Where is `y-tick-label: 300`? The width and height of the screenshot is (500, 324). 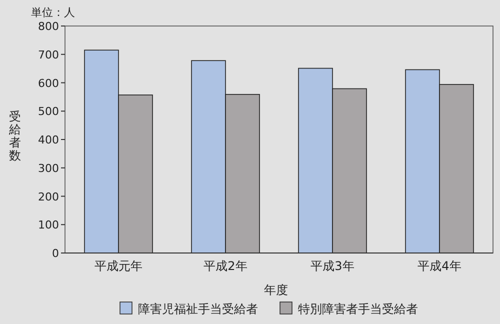 y-tick-label: 300 is located at coordinates (48, 168).